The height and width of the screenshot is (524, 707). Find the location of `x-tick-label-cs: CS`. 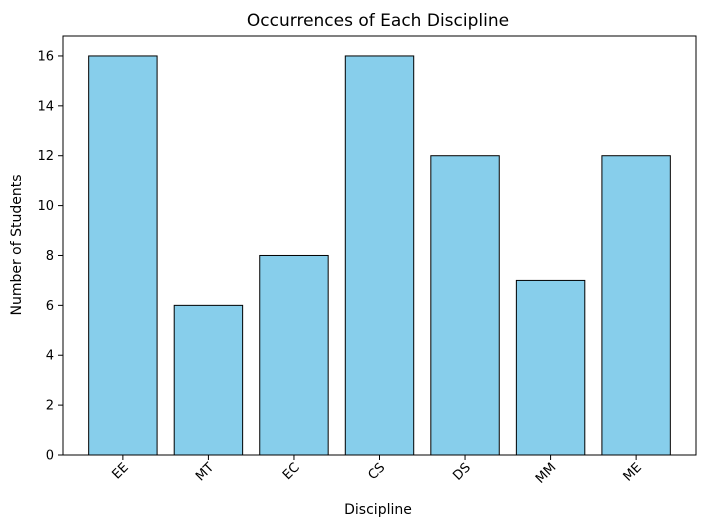

x-tick-label-cs: CS is located at coordinates (376, 471).